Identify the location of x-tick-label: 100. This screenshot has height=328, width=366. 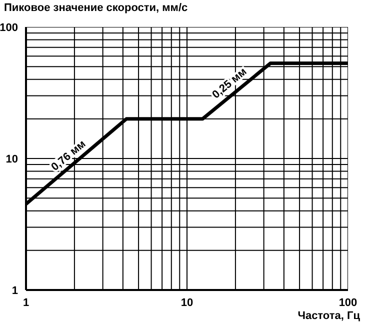
(348, 302).